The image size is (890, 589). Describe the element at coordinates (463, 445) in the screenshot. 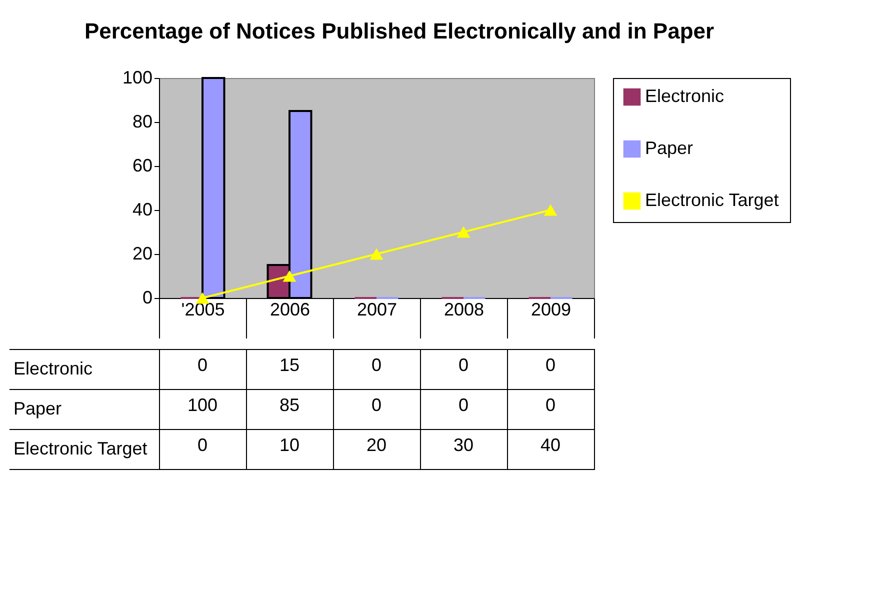

I see `data-label: 30` at that location.